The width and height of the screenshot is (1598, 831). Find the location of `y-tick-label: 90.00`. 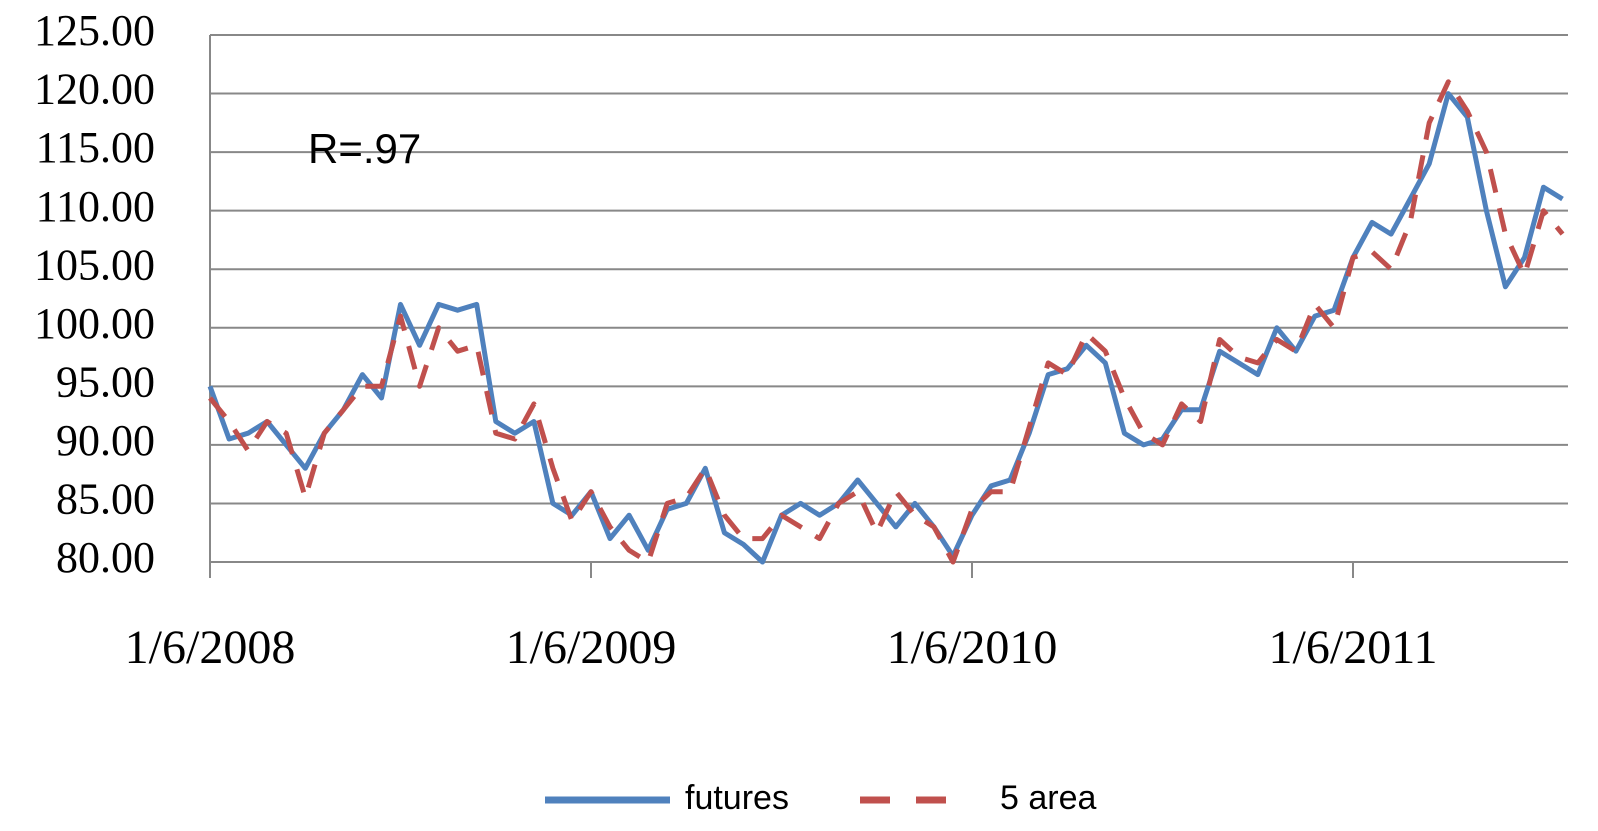

y-tick-label: 90.00 is located at coordinates (105, 440).